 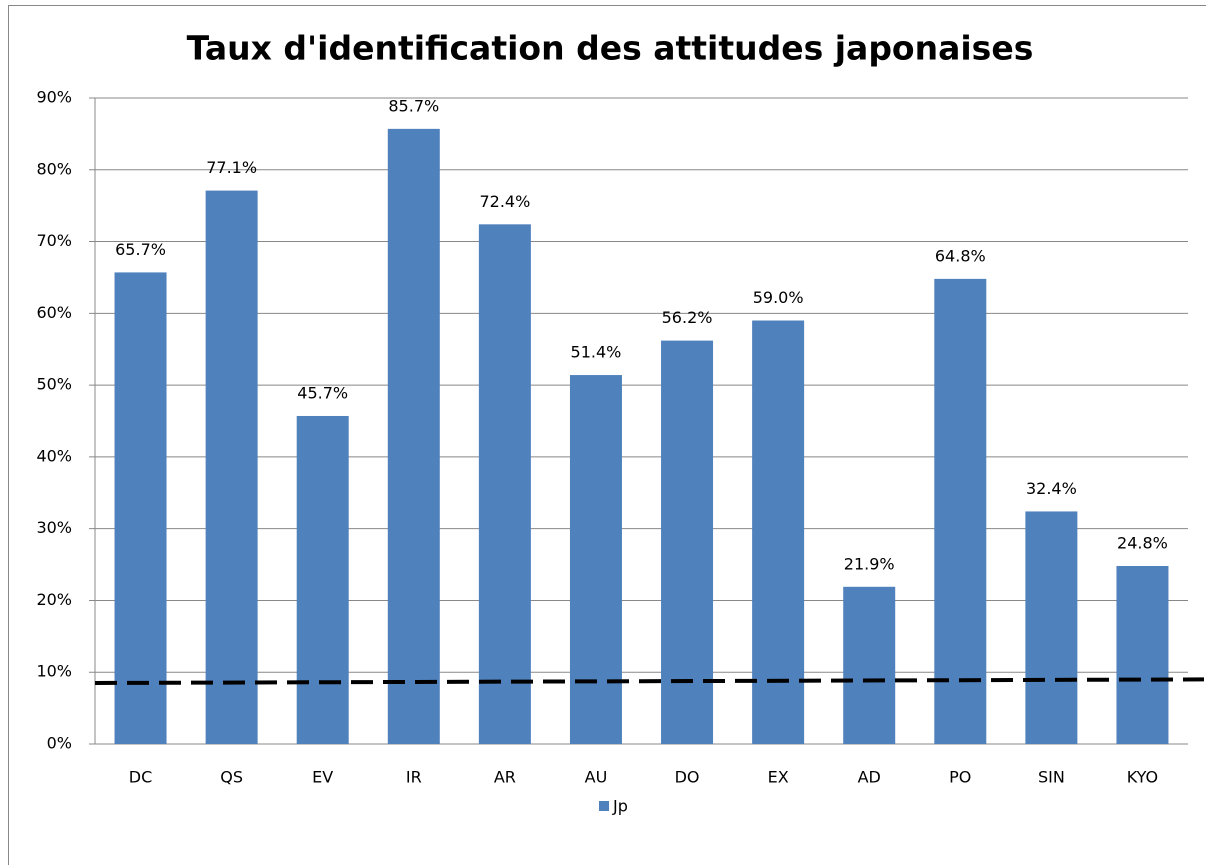 I want to click on data-label: 51.4%, so click(x=596, y=352).